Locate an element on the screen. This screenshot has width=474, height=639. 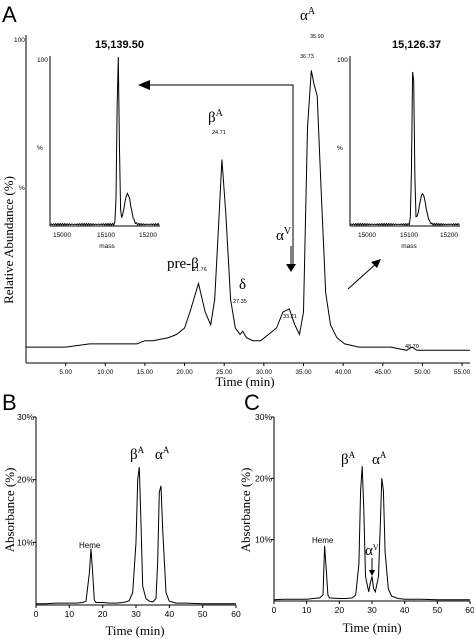
panel-b-xtick-label: 50 is located at coordinates (203, 614).